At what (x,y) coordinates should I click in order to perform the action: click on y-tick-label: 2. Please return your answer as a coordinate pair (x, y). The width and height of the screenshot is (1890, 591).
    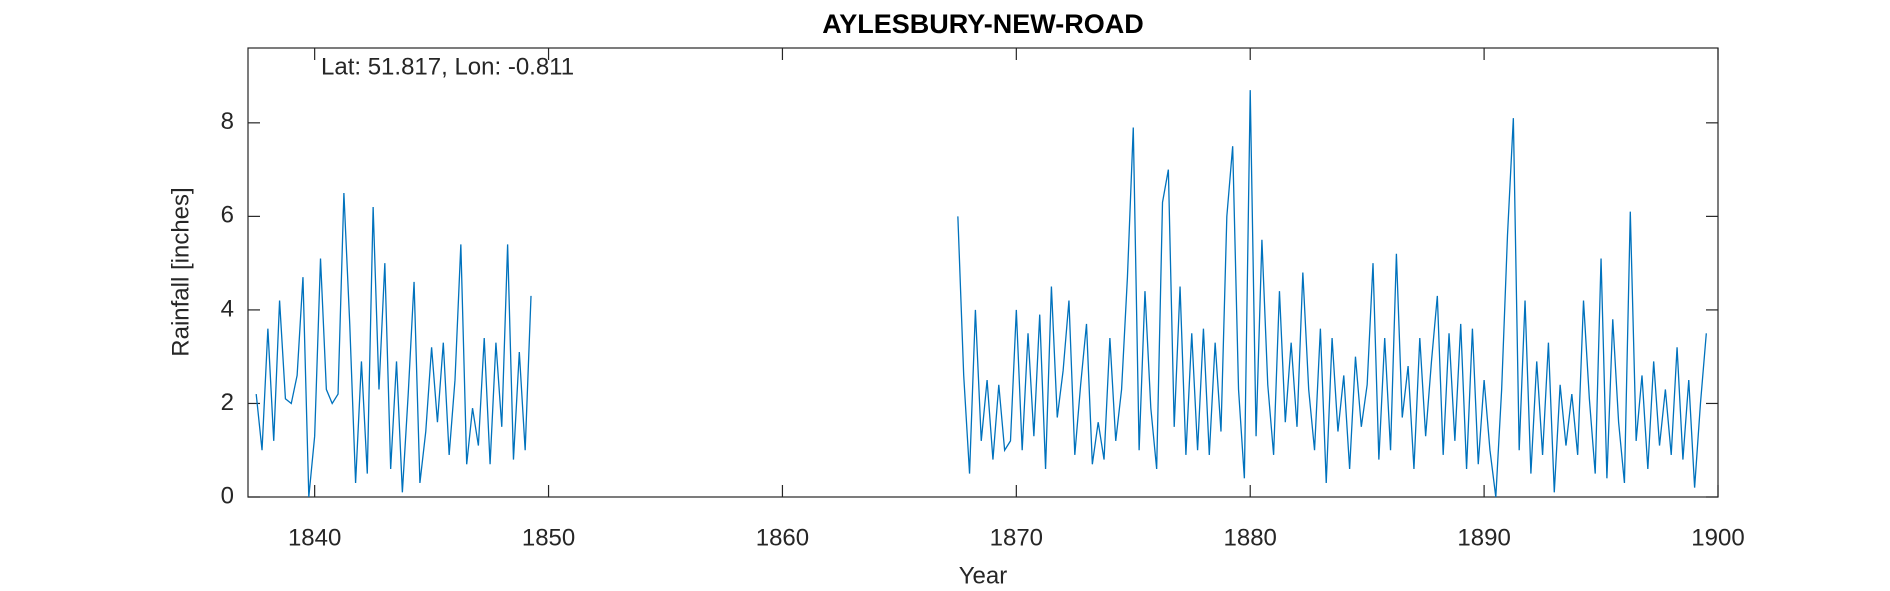
    Looking at the image, I should click on (227, 402).